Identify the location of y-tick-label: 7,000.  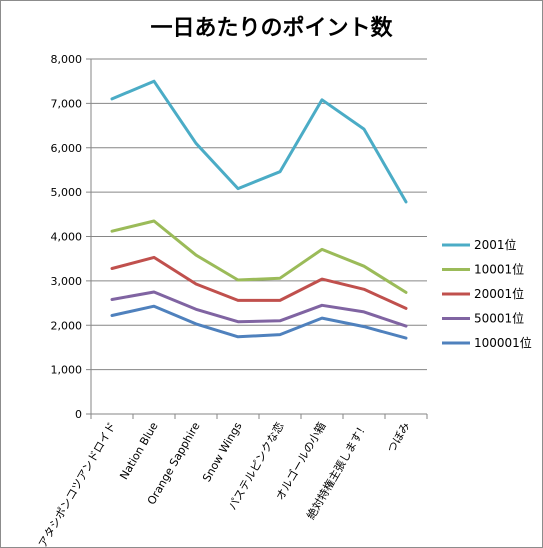
(67, 103).